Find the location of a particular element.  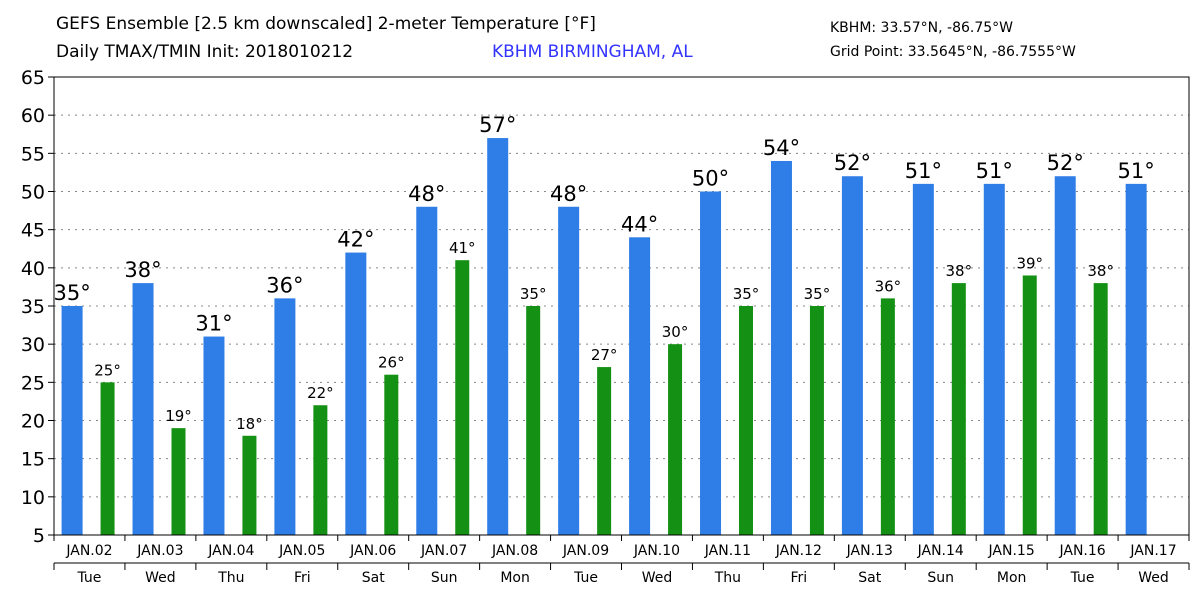

tmin-value-label: 41° is located at coordinates (462, 248).